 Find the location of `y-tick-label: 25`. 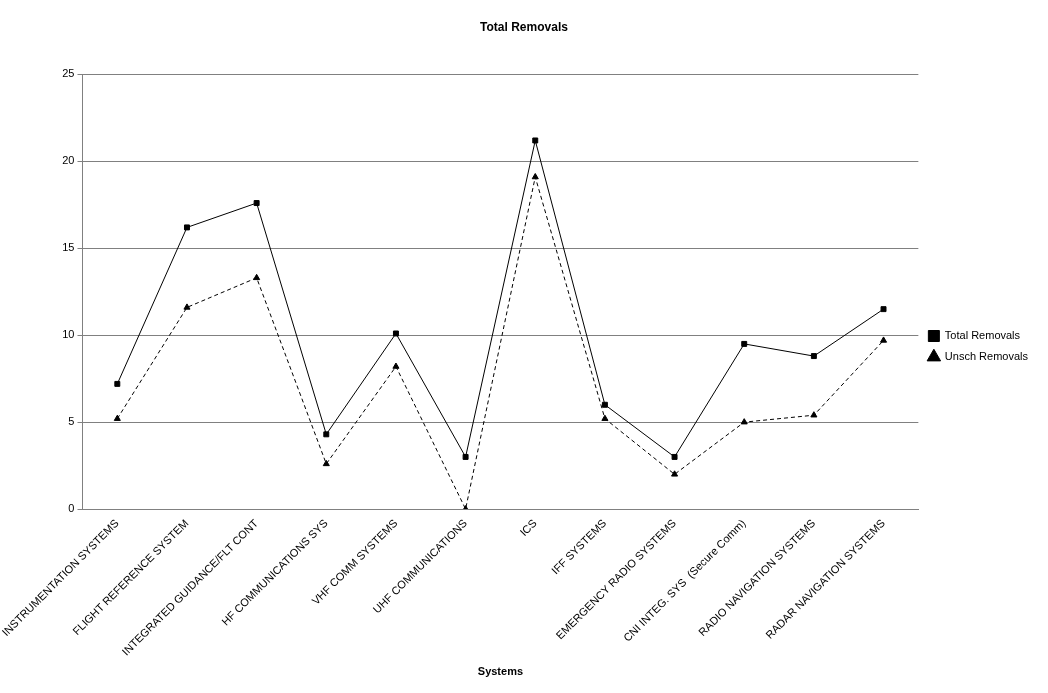

y-tick-label: 25 is located at coordinates (68, 73).